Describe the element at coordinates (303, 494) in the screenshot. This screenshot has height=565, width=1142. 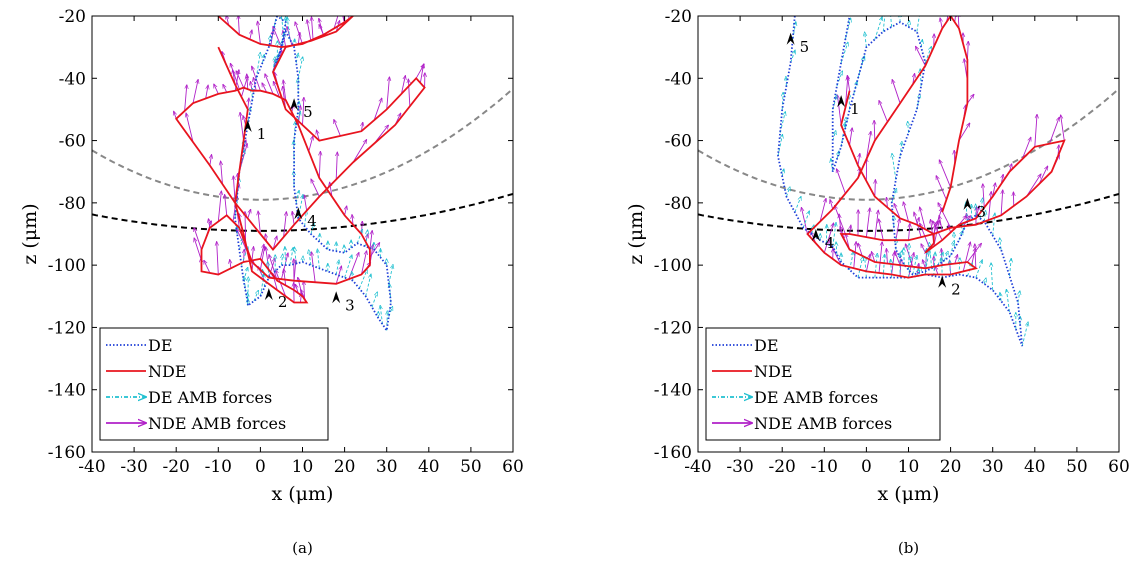
I see `x-axis-label: x (μm)` at that location.